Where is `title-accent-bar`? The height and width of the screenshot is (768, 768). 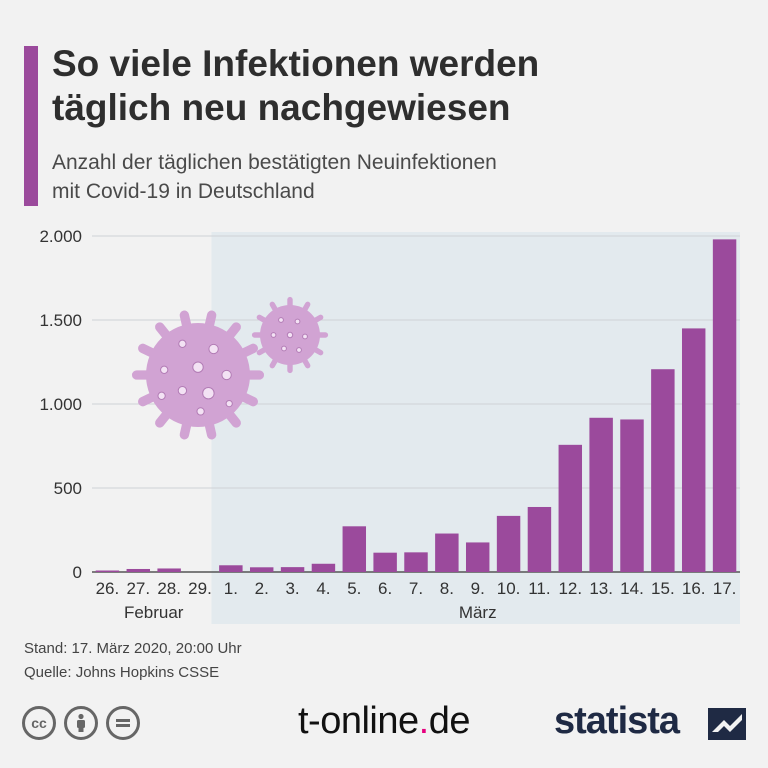 title-accent-bar is located at coordinates (31, 126).